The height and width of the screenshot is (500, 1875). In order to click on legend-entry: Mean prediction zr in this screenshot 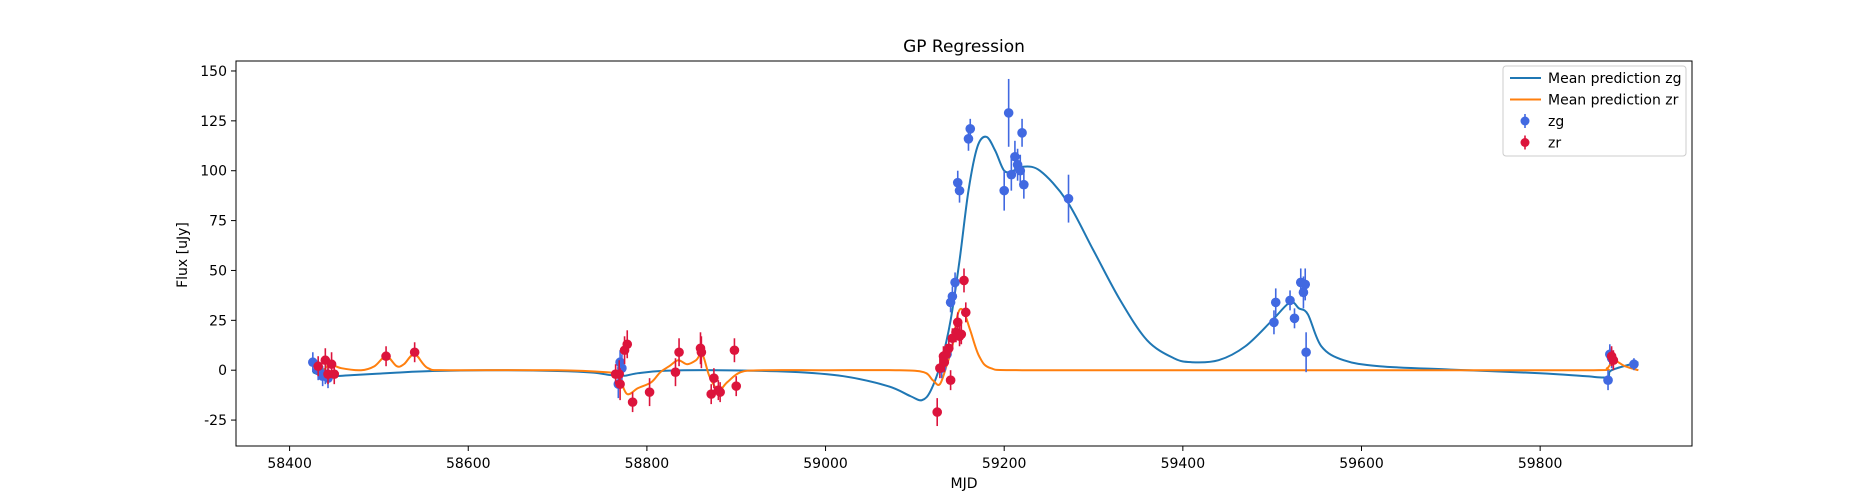, I will do `click(1594, 101)`.